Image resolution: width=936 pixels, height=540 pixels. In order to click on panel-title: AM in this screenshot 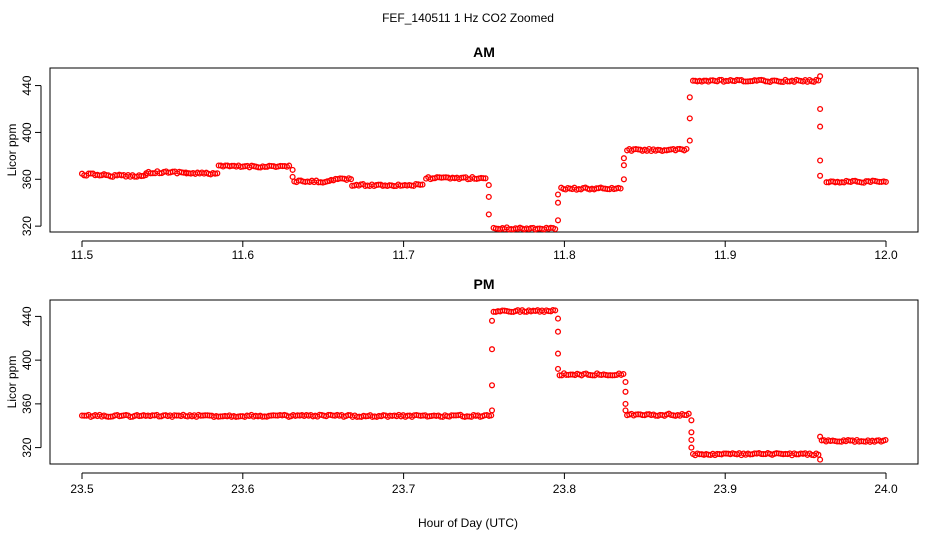, I will do `click(484, 52)`.